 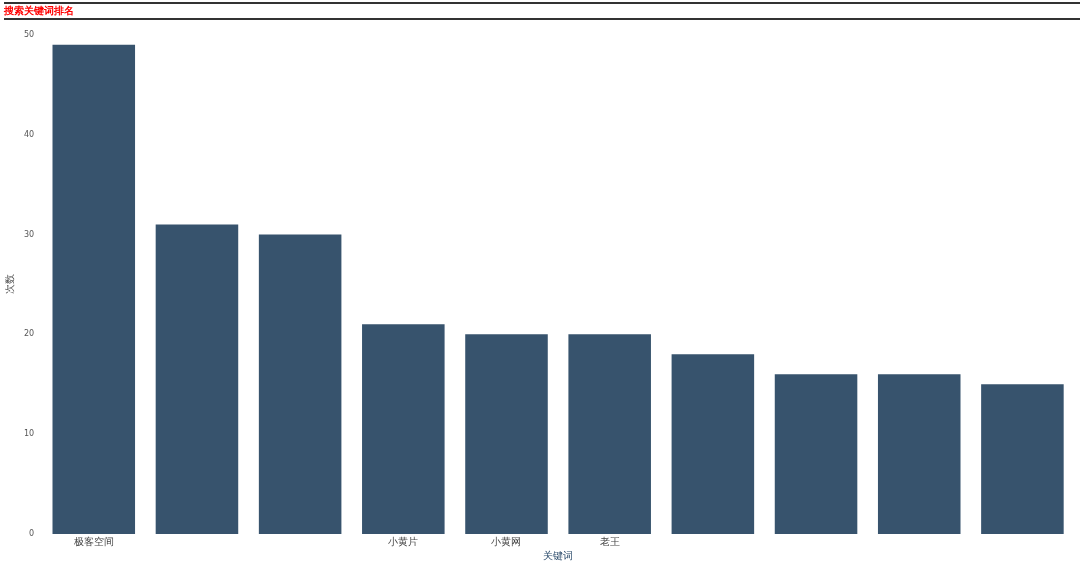 I want to click on x-tick-label: 老王, so click(x=609, y=541).